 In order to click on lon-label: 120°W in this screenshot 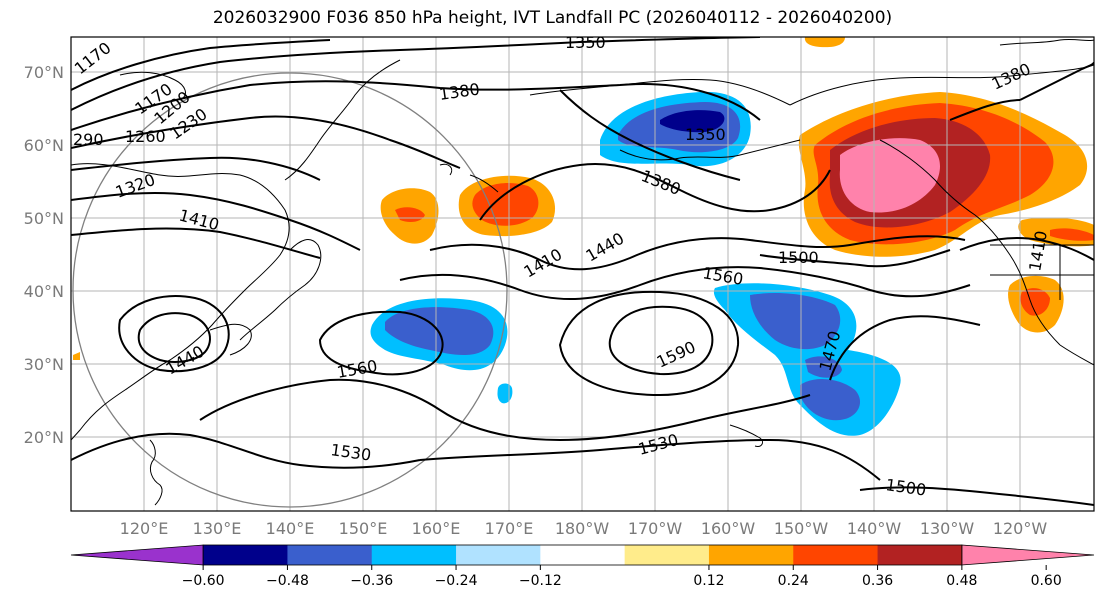, I will do `click(1020, 528)`.